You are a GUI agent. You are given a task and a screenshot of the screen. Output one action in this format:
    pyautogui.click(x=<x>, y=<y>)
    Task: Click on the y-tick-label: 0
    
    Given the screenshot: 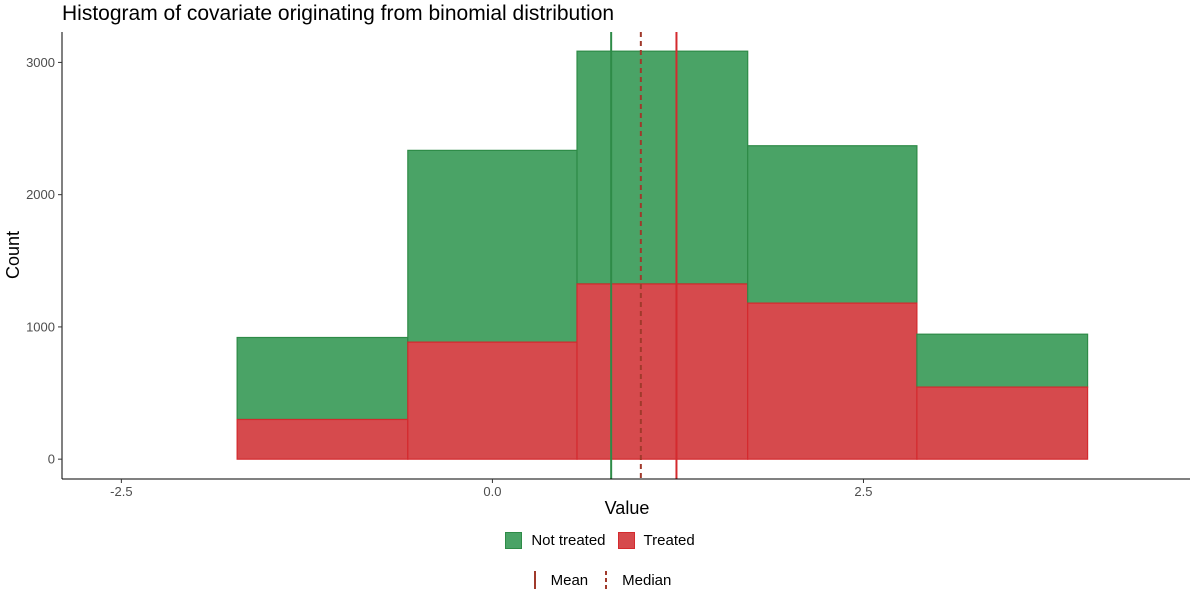 What is the action you would take?
    pyautogui.click(x=51, y=459)
    